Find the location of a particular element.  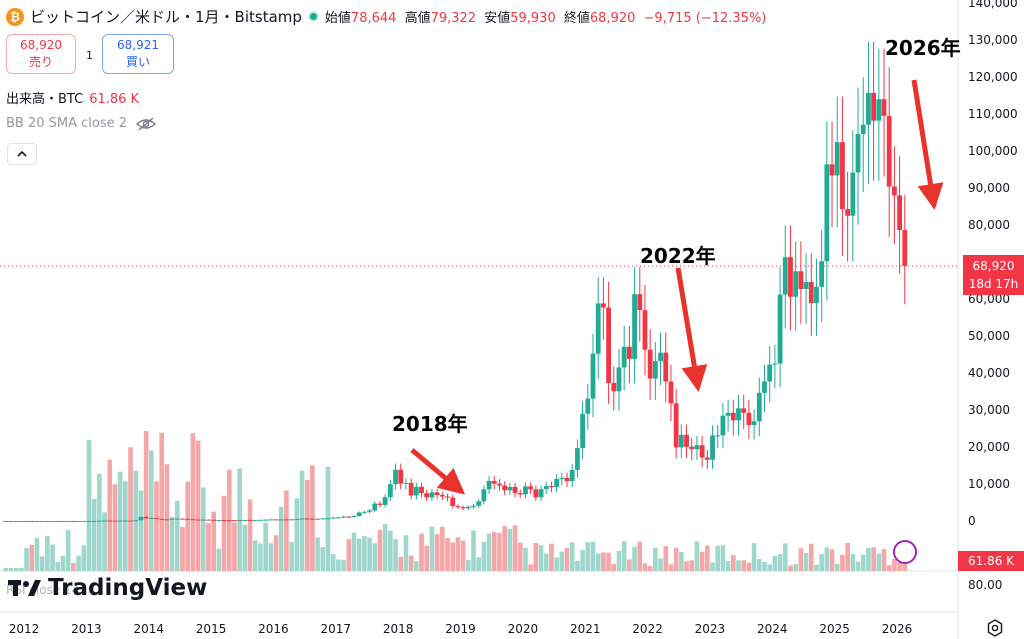

high-value: 79,322 is located at coordinates (453, 18).